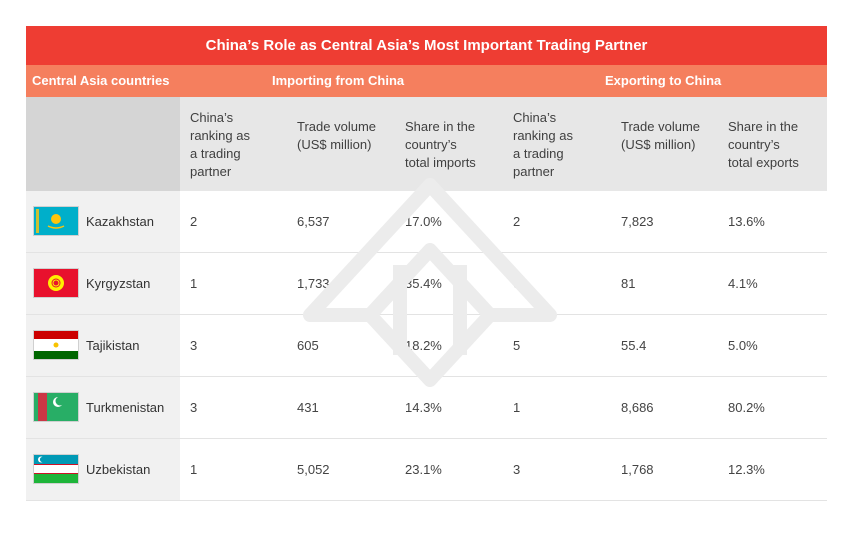 This screenshot has width=853, height=548. What do you see at coordinates (517, 469) in the screenshot?
I see `export-ranking-cell: 3` at bounding box center [517, 469].